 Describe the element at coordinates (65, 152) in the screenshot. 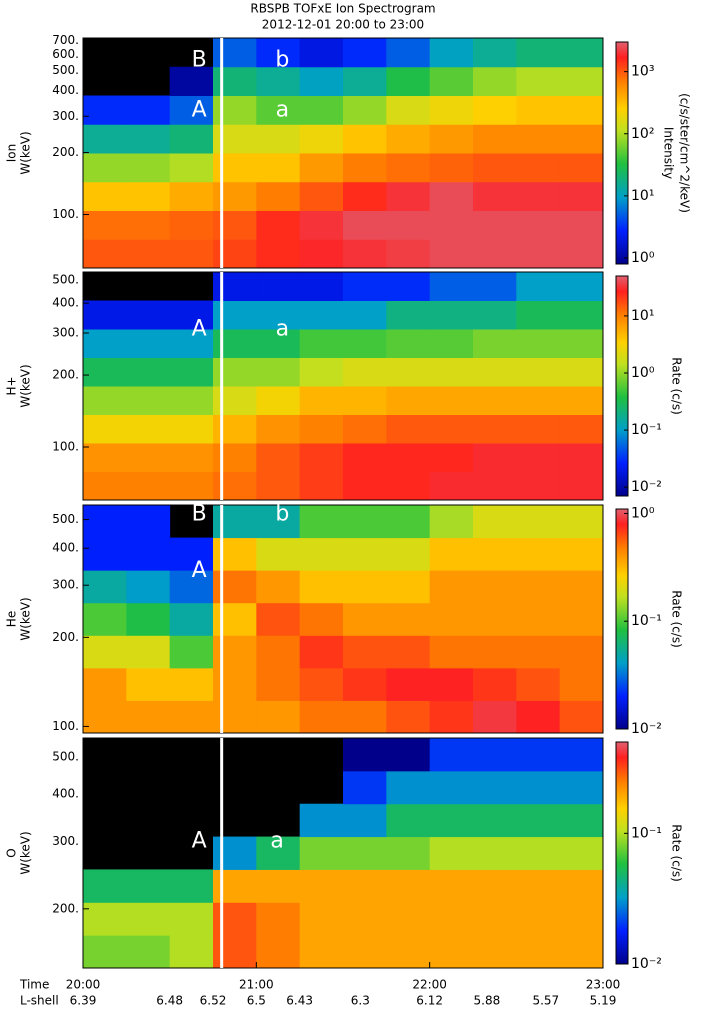

I see `y-tick-label: 200.` at that location.